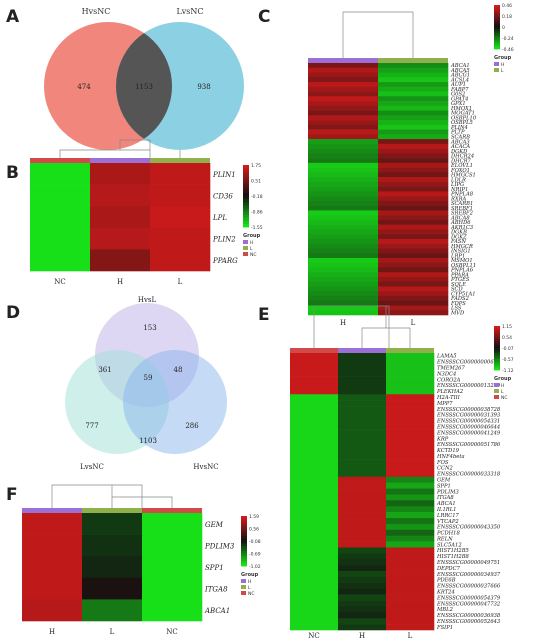  Describe the element at coordinates (171, 632) in the screenshot. I see `column-label-nc: NC` at that location.